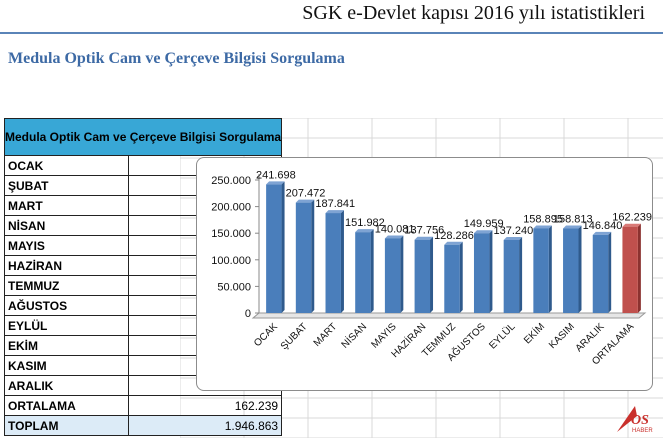  Describe the element at coordinates (306, 194) in the screenshot. I see `data-label: 207.472` at that location.